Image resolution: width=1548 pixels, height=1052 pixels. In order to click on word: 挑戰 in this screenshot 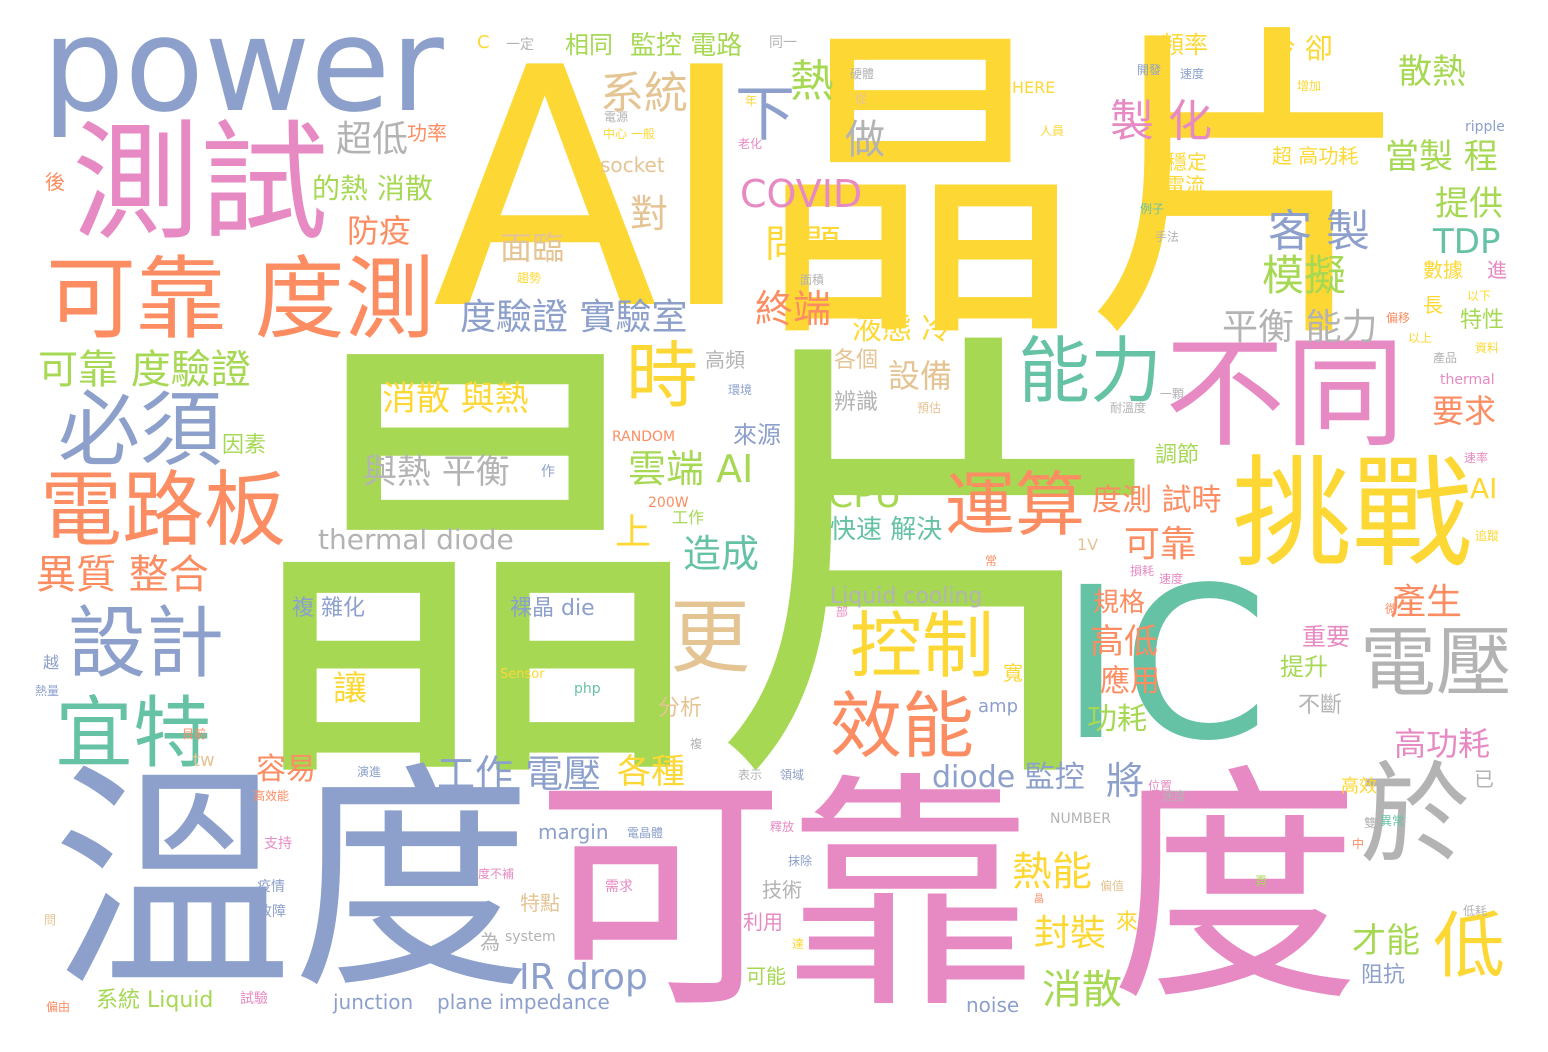, I will do `click(1352, 514)`.